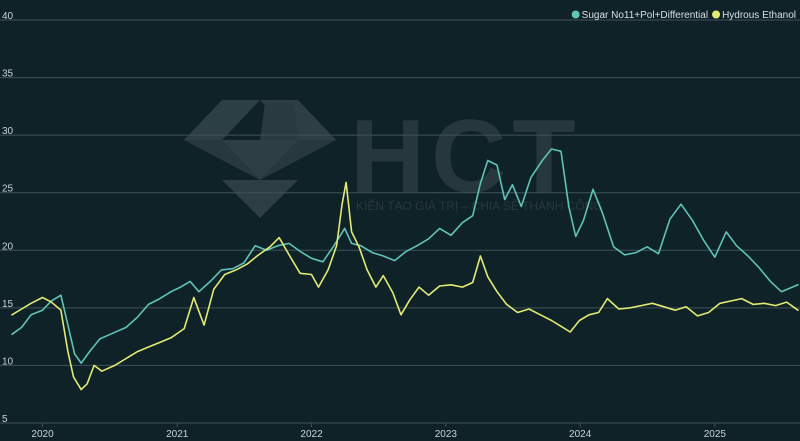 This screenshot has height=441, width=800. What do you see at coordinates (8, 74) in the screenshot?
I see `y-tick-label: 35` at bounding box center [8, 74].